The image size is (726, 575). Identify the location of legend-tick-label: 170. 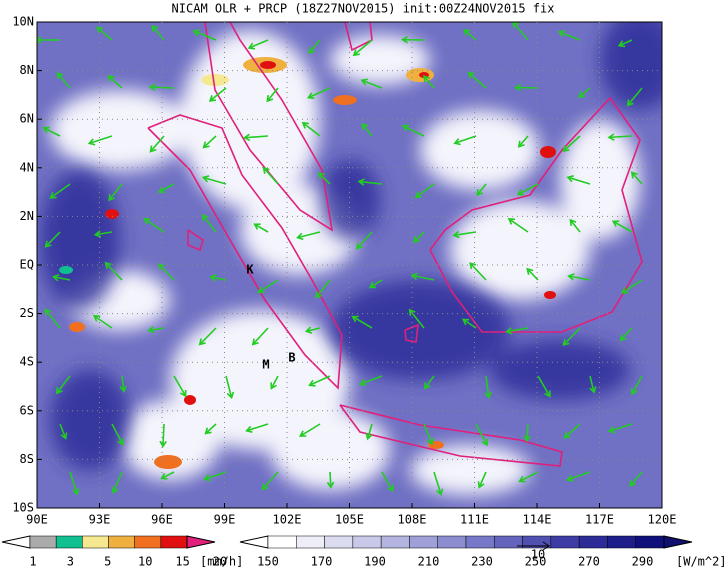
(322, 562).